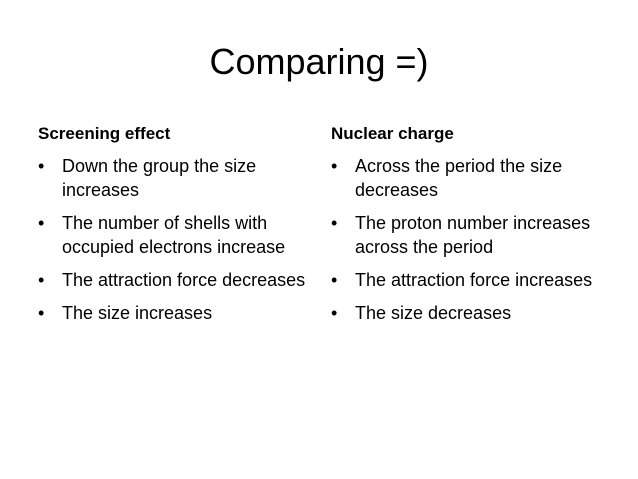 Image resolution: width=638 pixels, height=479 pixels. What do you see at coordinates (474, 280) in the screenshot?
I see `list-item-text: The attraction force increases` at bounding box center [474, 280].